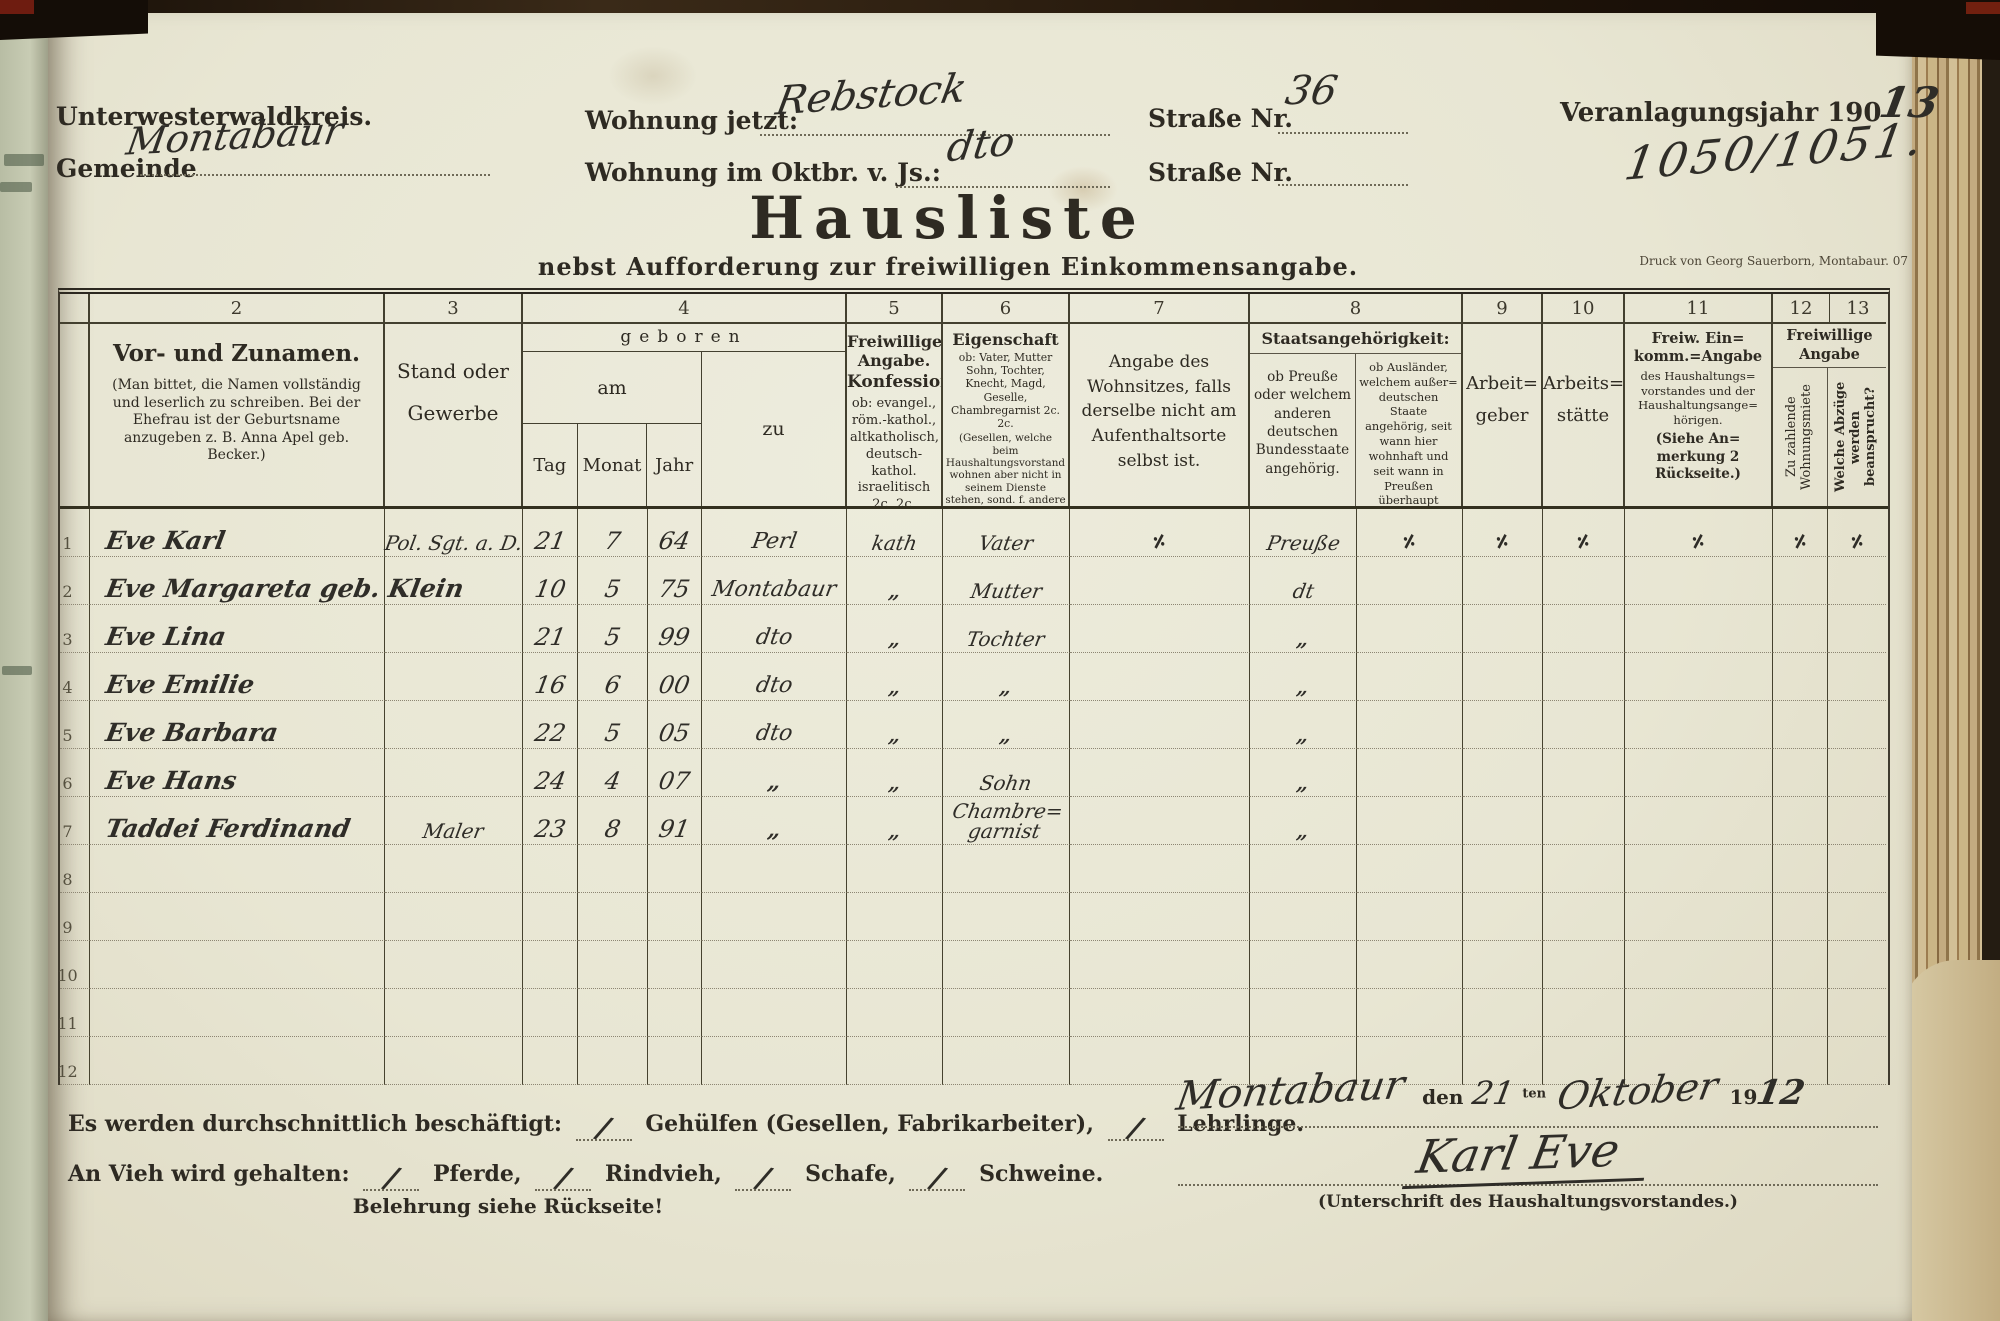 The image size is (2000, 1321). I want to click on page-title: Hausliste, so click(948, 218).